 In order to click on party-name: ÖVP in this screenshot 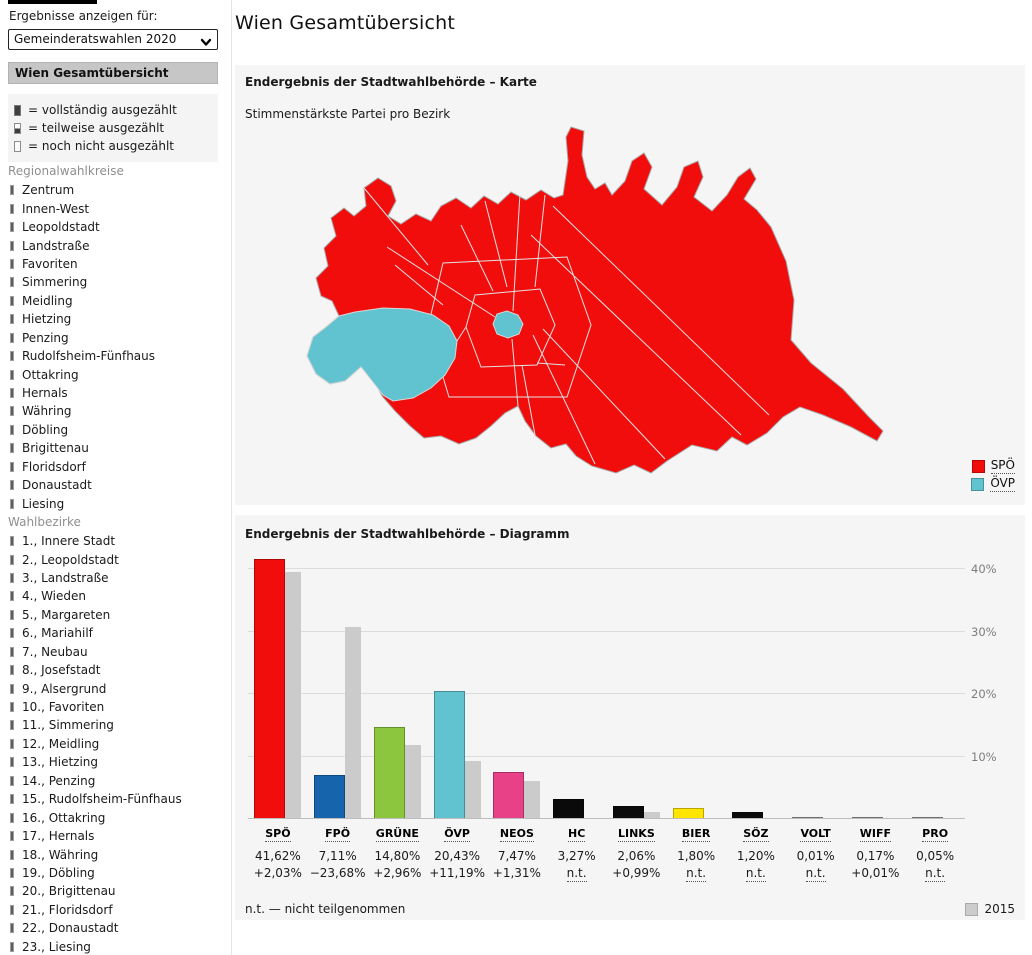, I will do `click(457, 834)`.